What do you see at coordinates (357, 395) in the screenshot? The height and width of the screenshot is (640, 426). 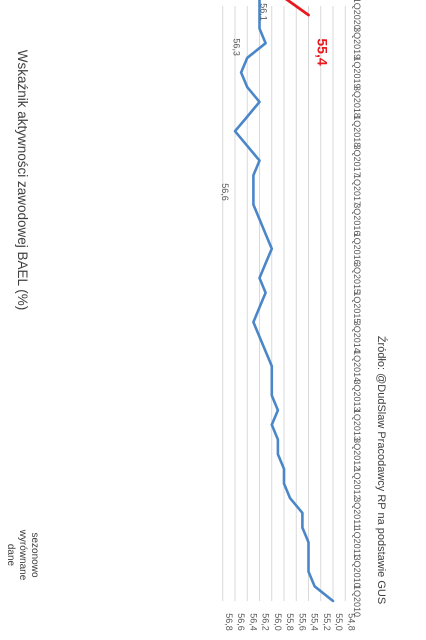 I see `x-tick-label: 3Q2013` at bounding box center [357, 395].